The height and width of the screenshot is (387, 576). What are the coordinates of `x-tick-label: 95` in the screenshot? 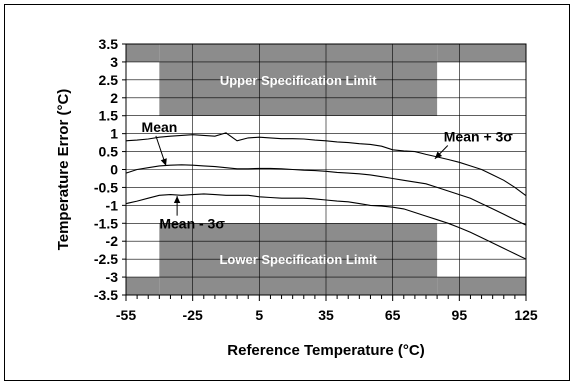 It's located at (460, 315).